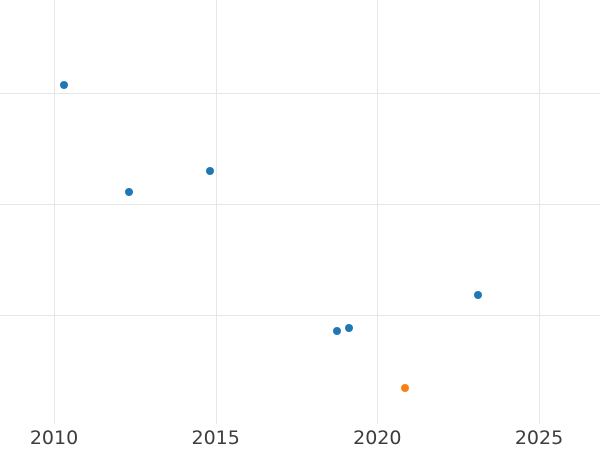  I want to click on x-tick-label: 2025, so click(539, 438).